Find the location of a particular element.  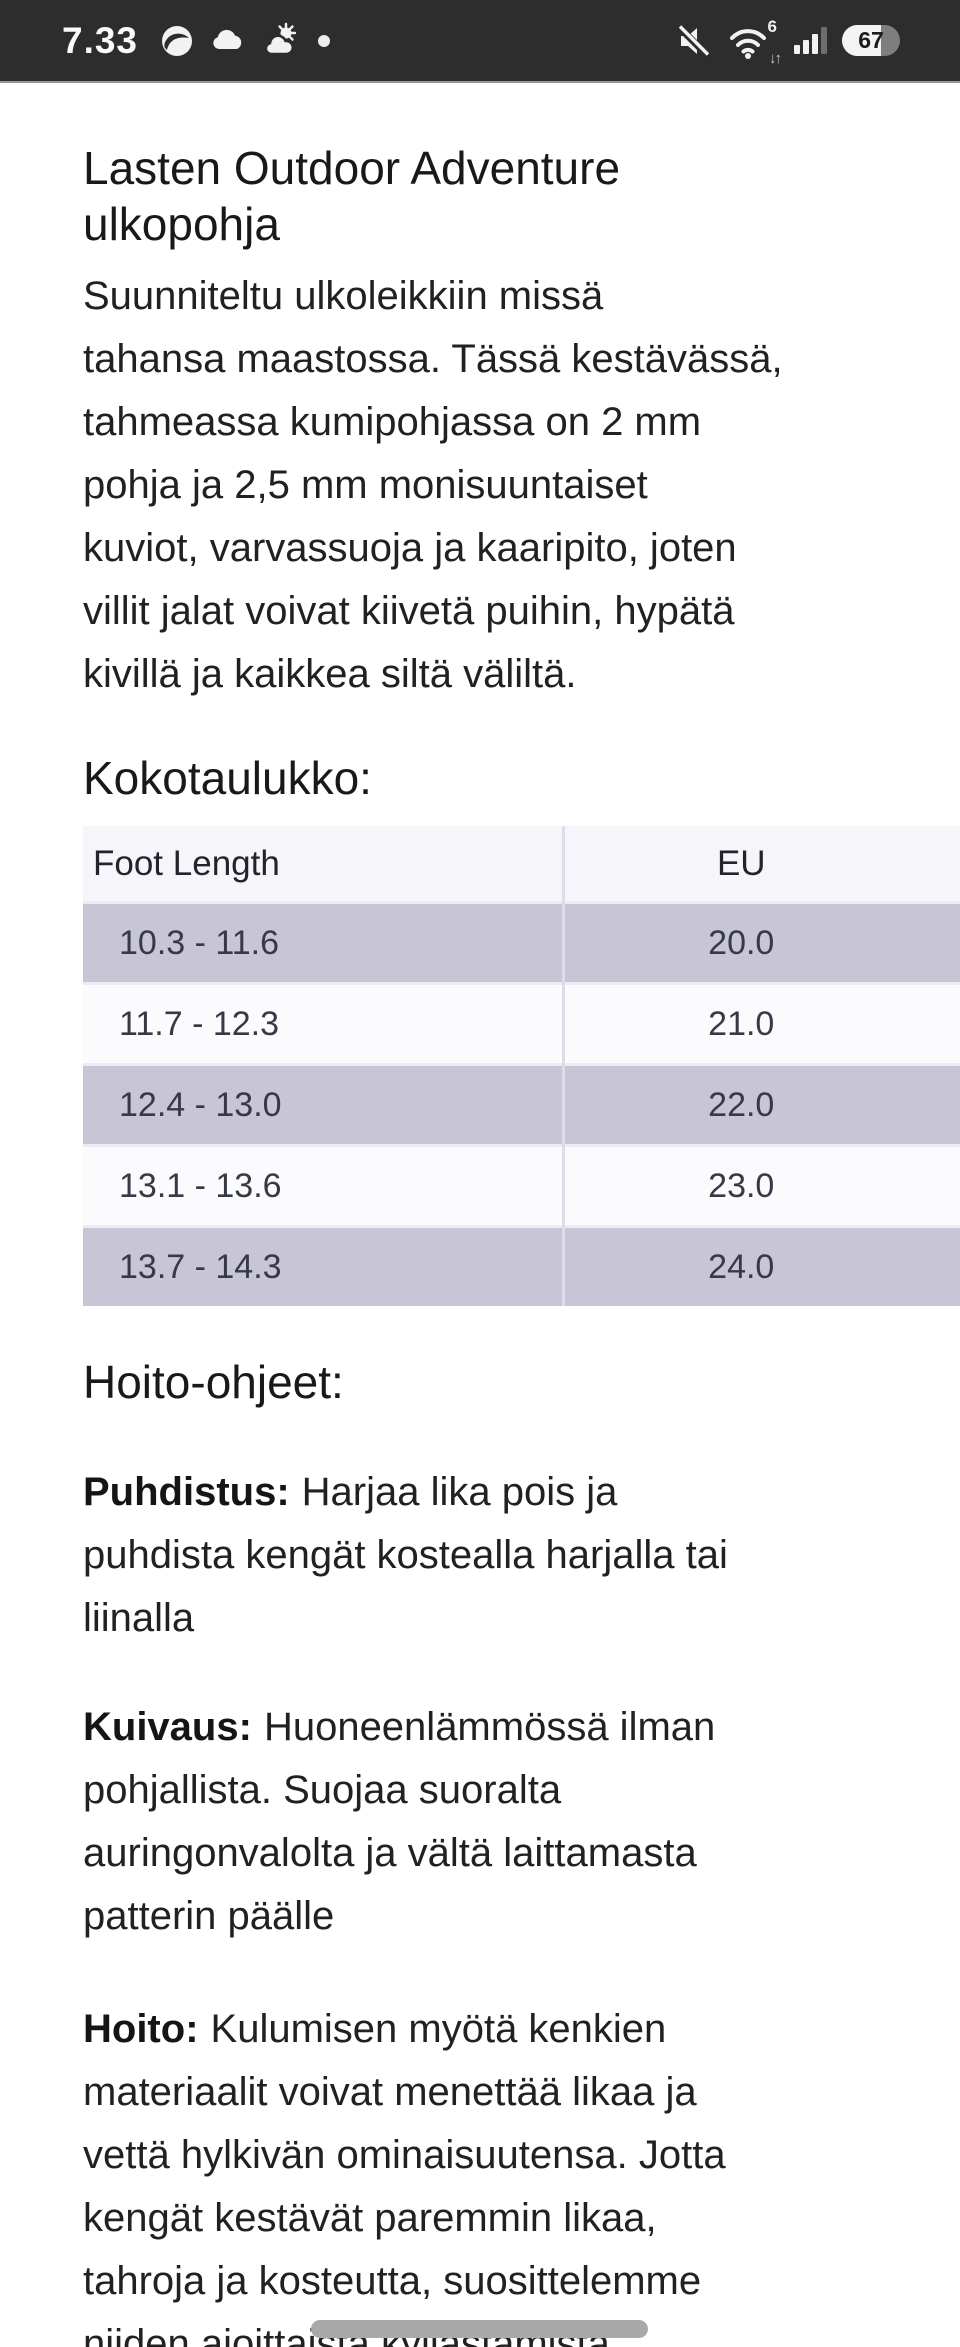

clock: 7.33 is located at coordinates (100, 40).